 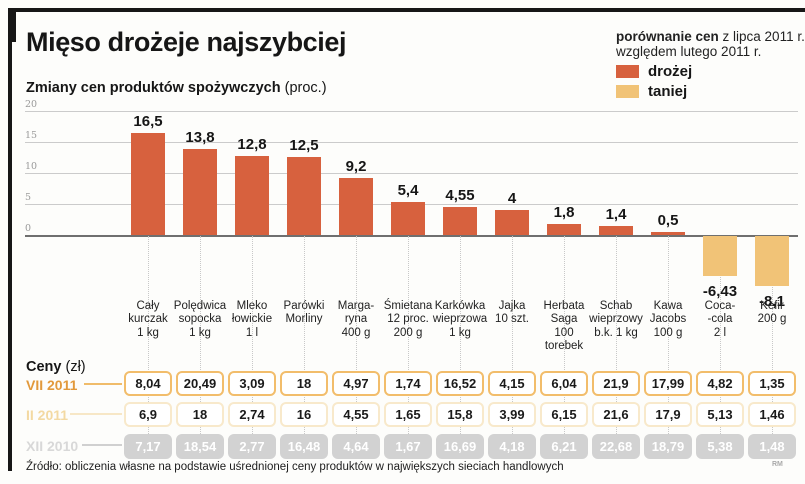 What do you see at coordinates (761, 36) in the screenshot?
I see `comparison-rest-text: z lipca 2011 r.` at bounding box center [761, 36].